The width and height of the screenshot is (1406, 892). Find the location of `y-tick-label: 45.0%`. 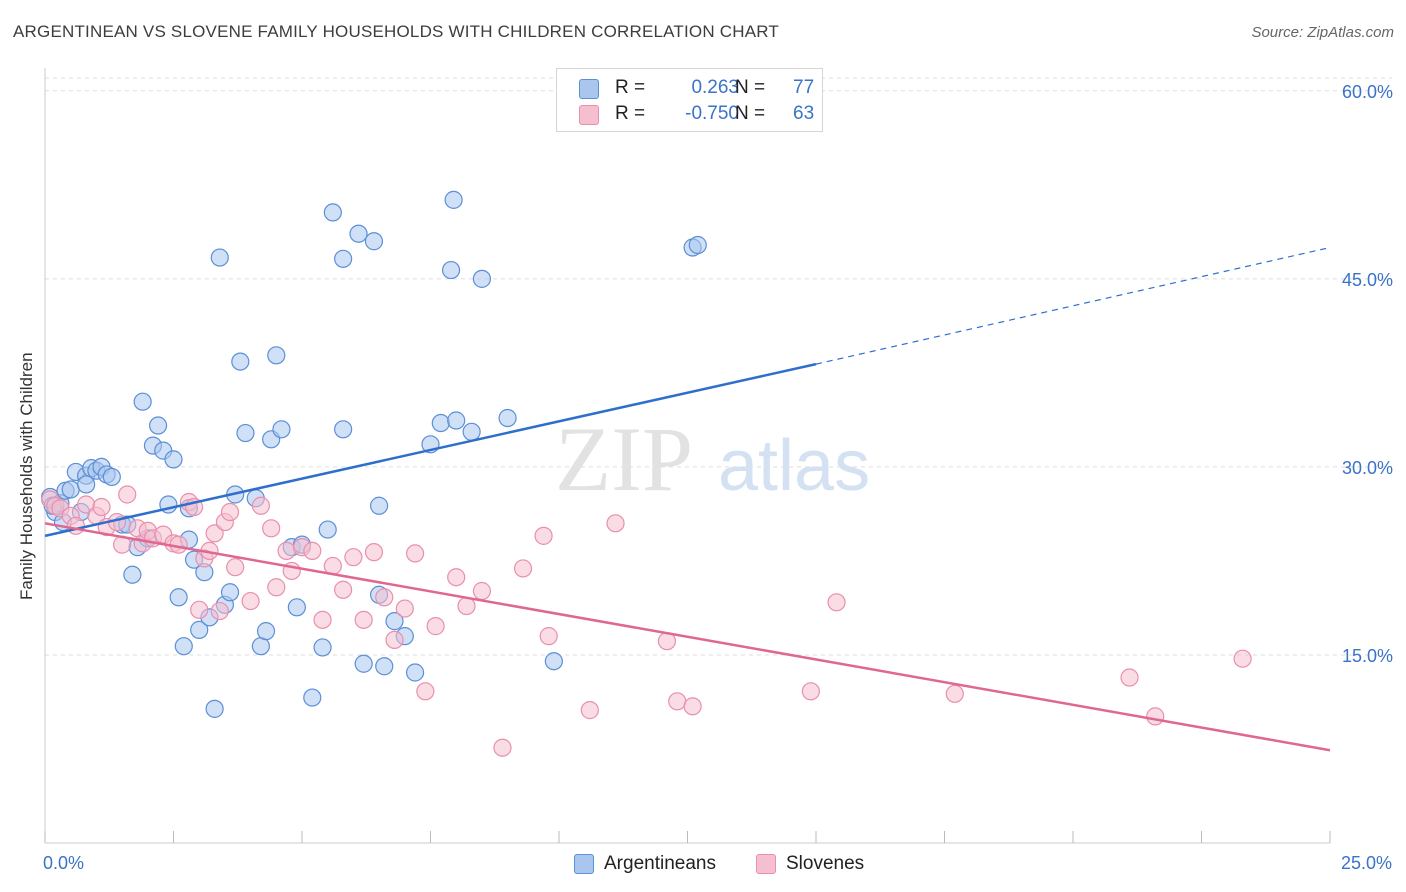

y-tick-label: 45.0% is located at coordinates (1367, 280).